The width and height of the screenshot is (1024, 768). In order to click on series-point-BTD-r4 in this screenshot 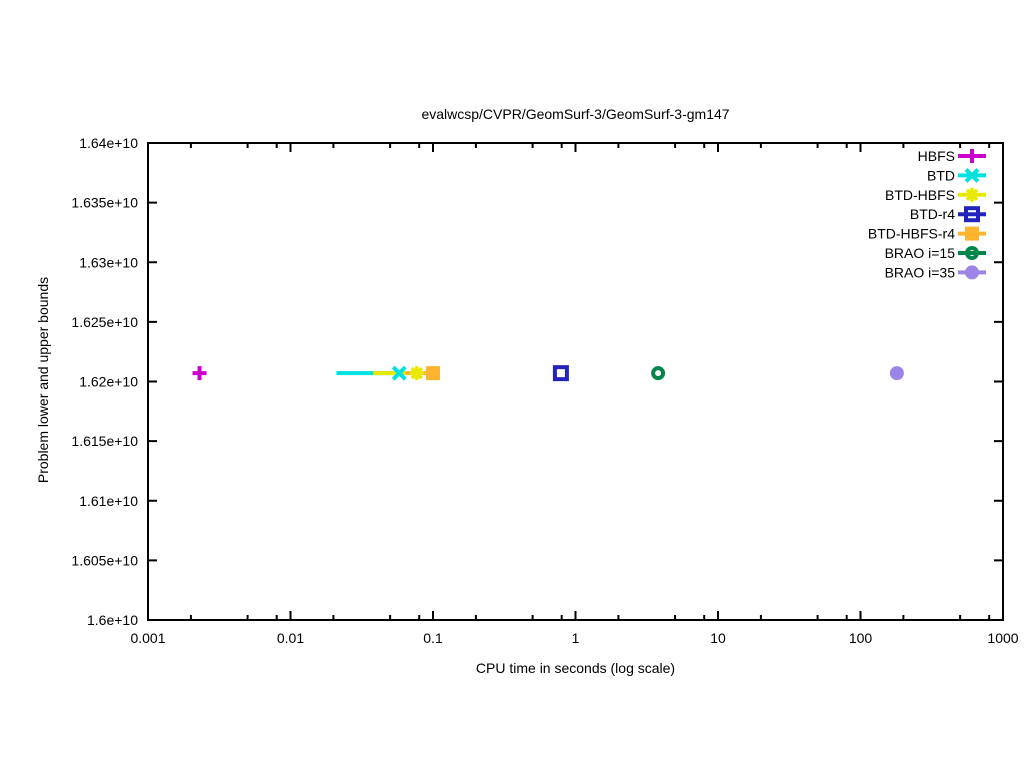, I will do `click(560, 373)`.